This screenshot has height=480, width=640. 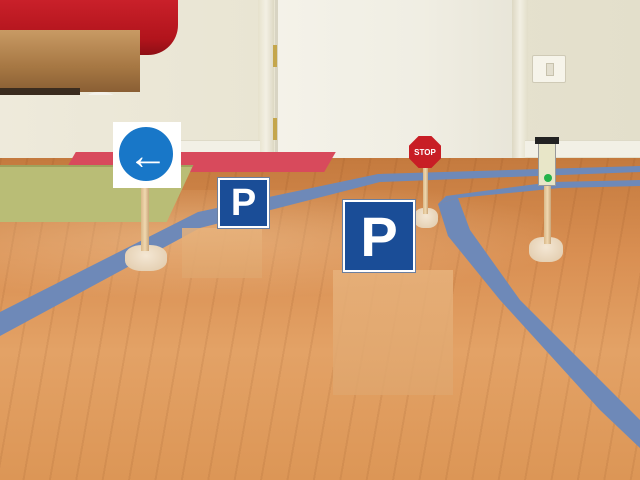 What do you see at coordinates (102, 93) in the screenshot?
I see `white-pillow` at bounding box center [102, 93].